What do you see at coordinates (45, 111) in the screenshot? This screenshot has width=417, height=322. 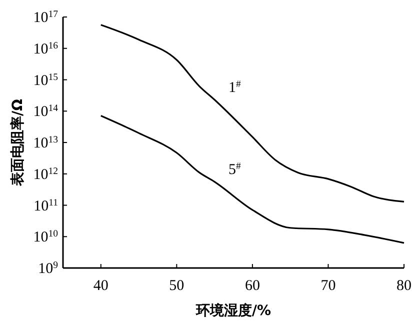 I see `y-tick-label: 10$^{14}$` at bounding box center [45, 111].